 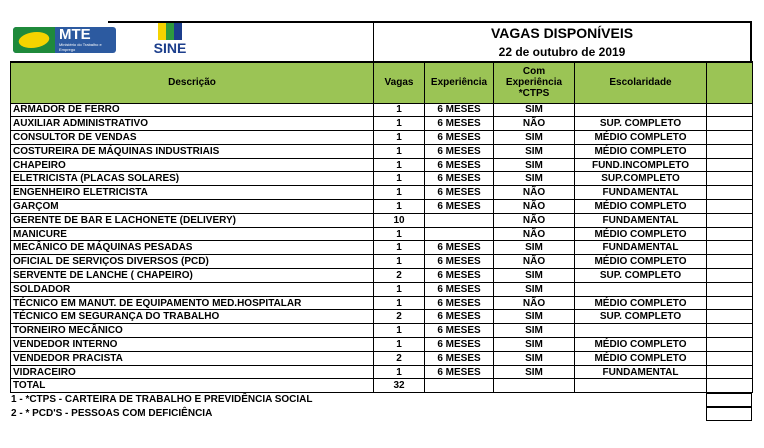 I want to click on table-cell: VENDEDOR INTERNO, so click(x=192, y=344).